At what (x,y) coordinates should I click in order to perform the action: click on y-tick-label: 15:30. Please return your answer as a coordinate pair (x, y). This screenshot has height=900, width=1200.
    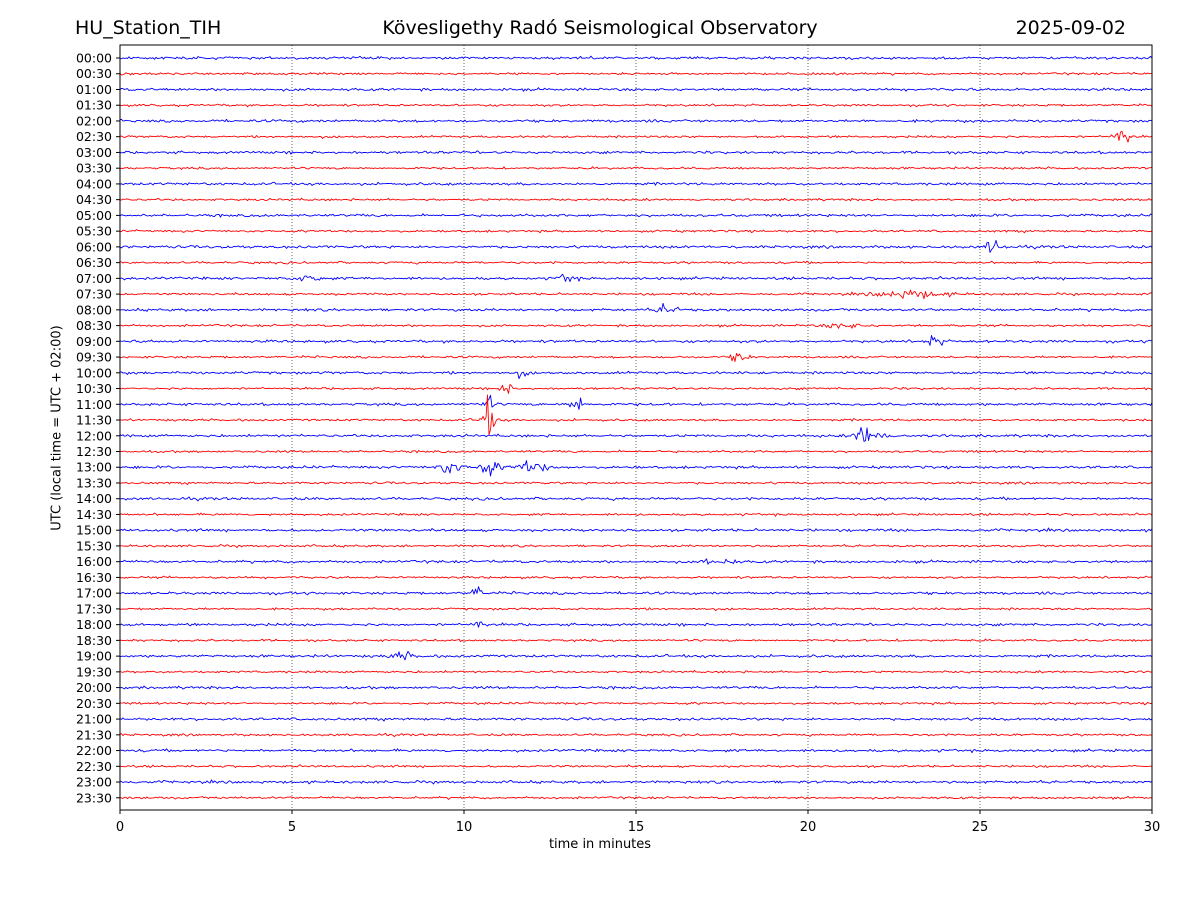
    Looking at the image, I should click on (94, 545).